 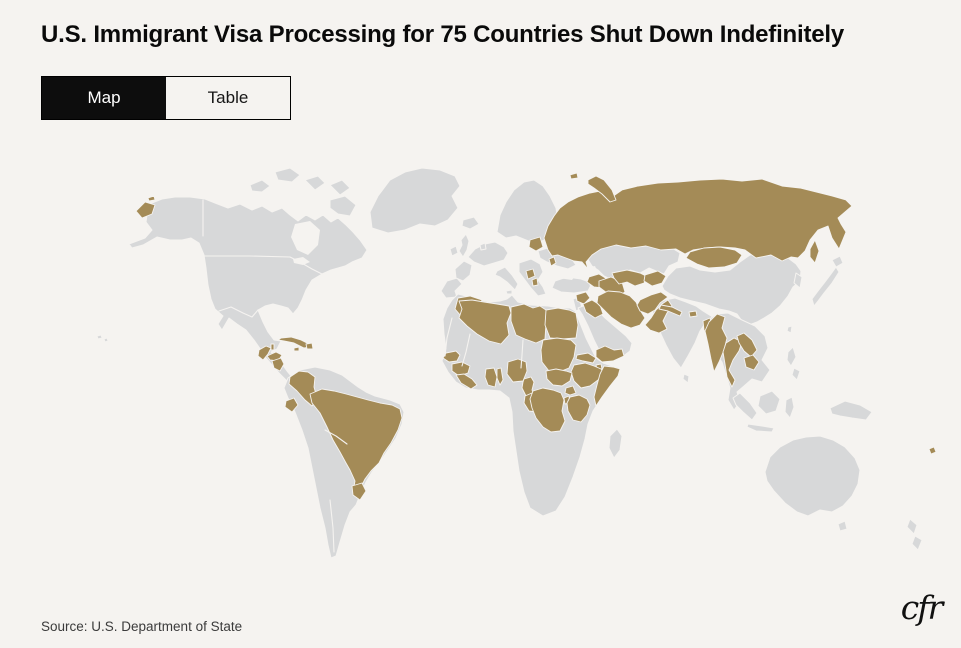 I want to click on country-russia, so click(x=698, y=224).